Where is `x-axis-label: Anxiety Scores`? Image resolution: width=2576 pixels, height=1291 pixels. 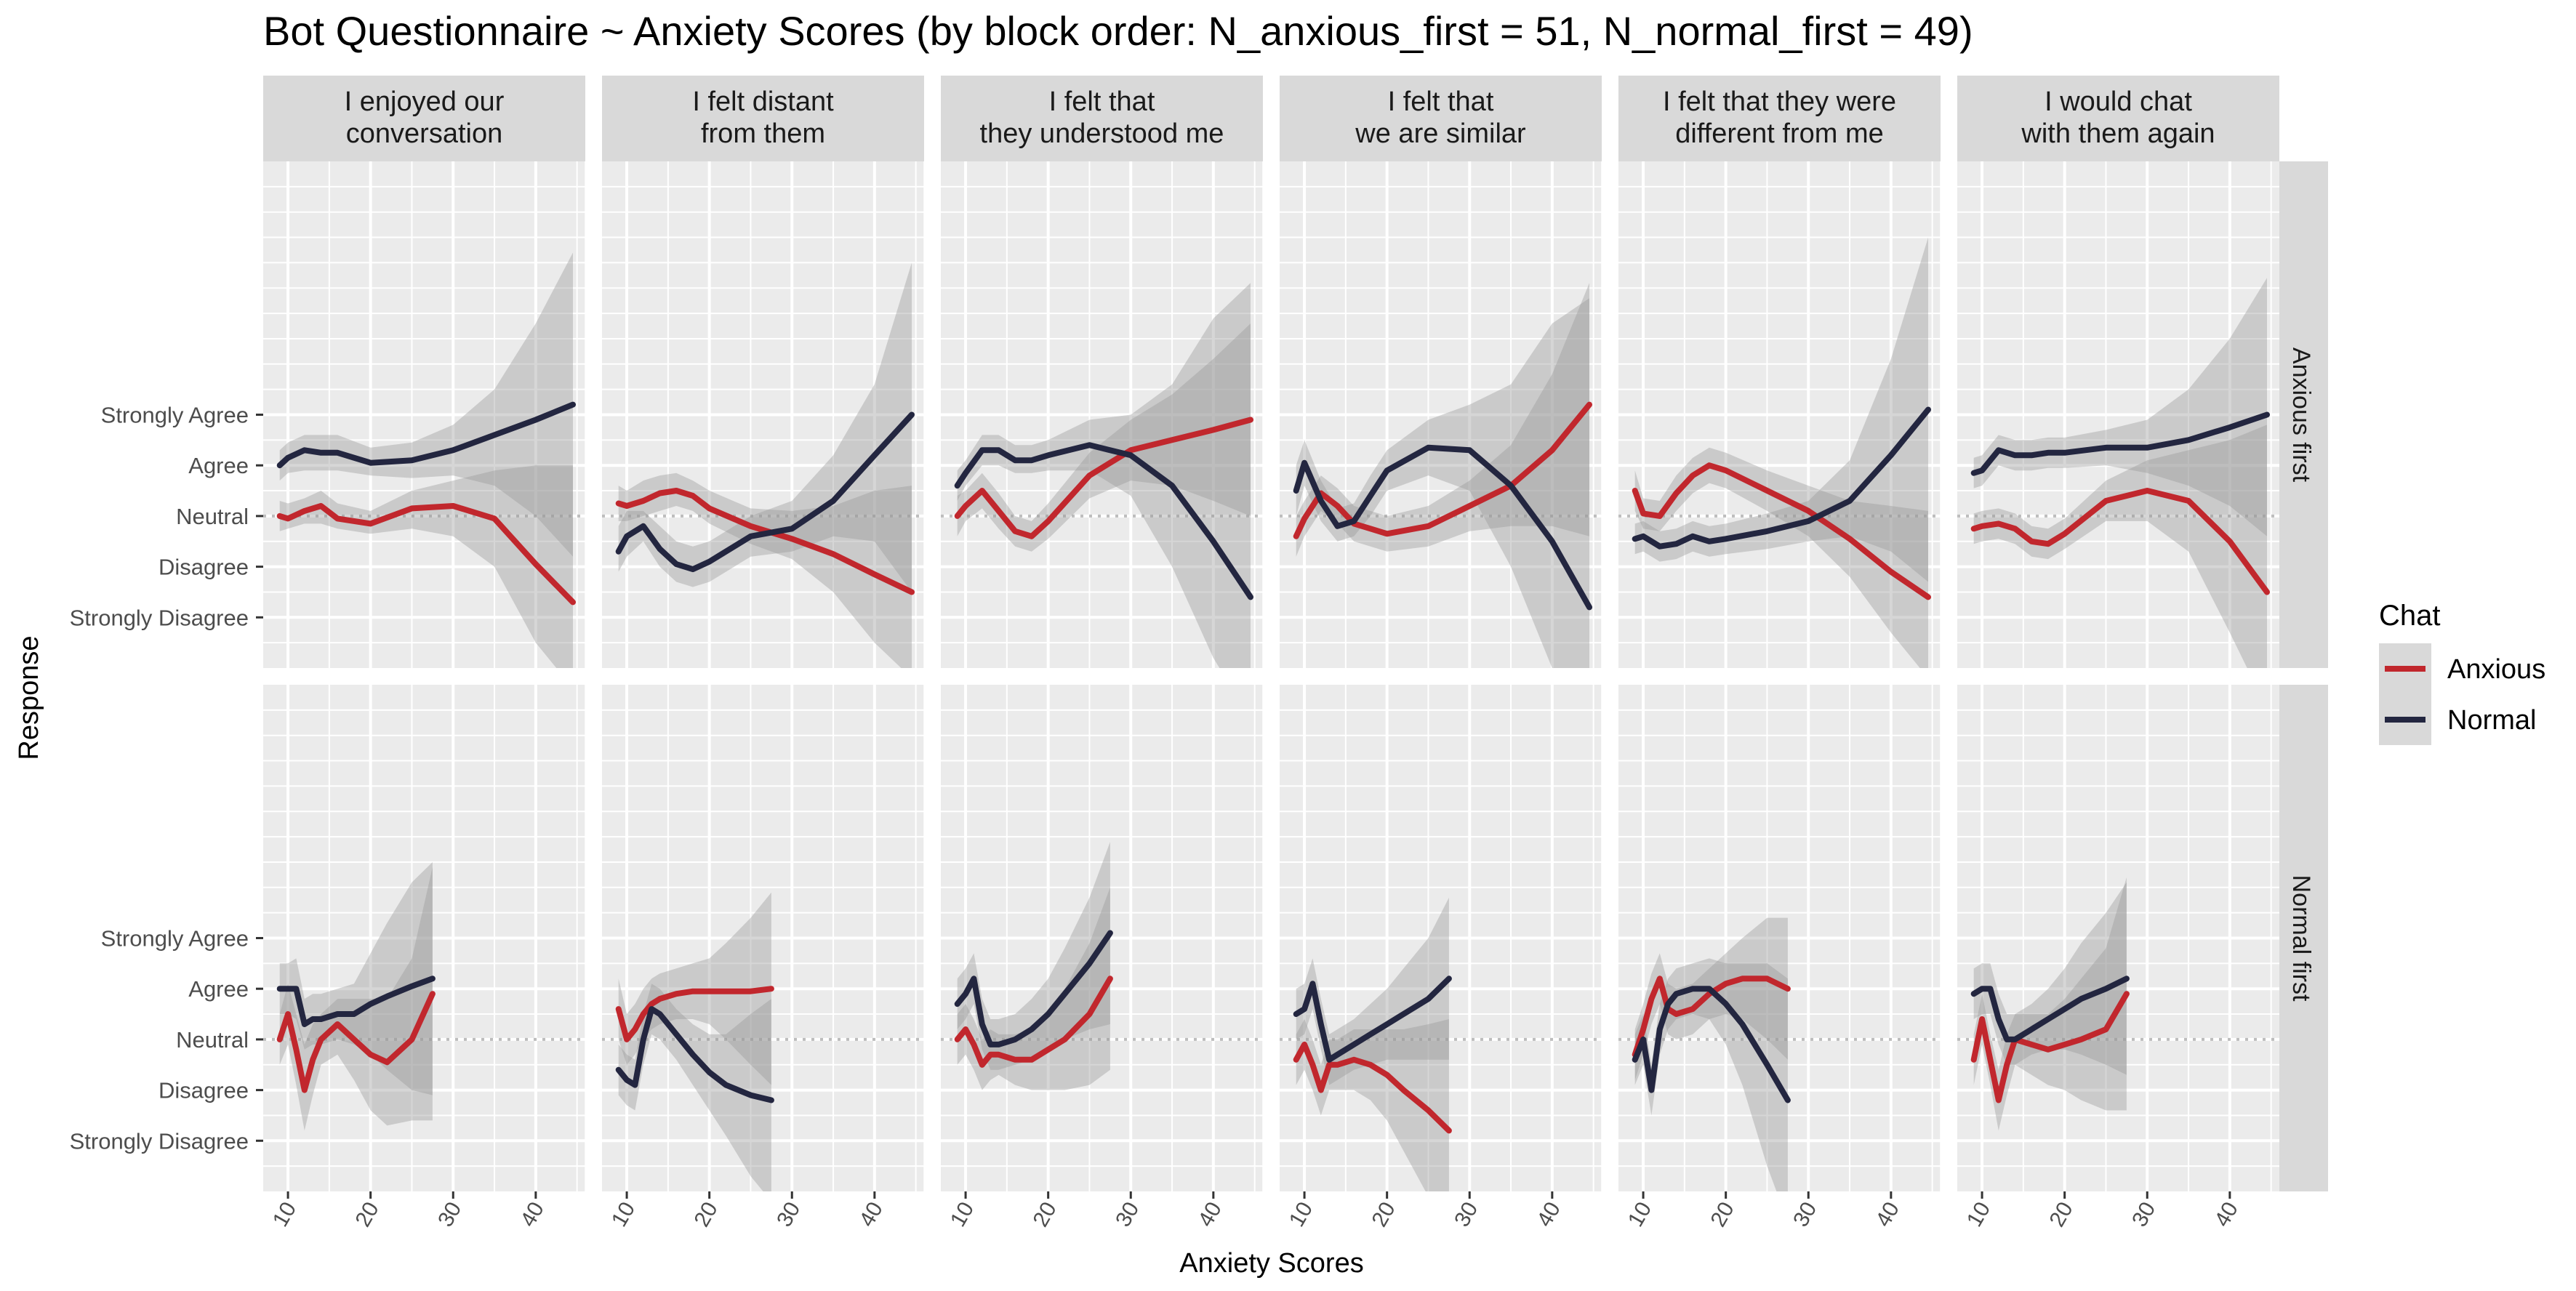
x-axis-label: Anxiety Scores is located at coordinates (1271, 1263).